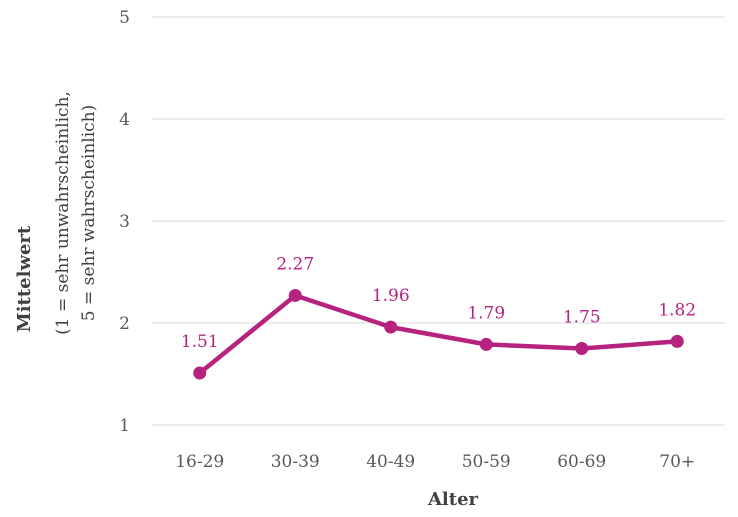  I want to click on y-axis-subtitle-line2-group: 5 = sehr wahrscheinlich), so click(89, 213).